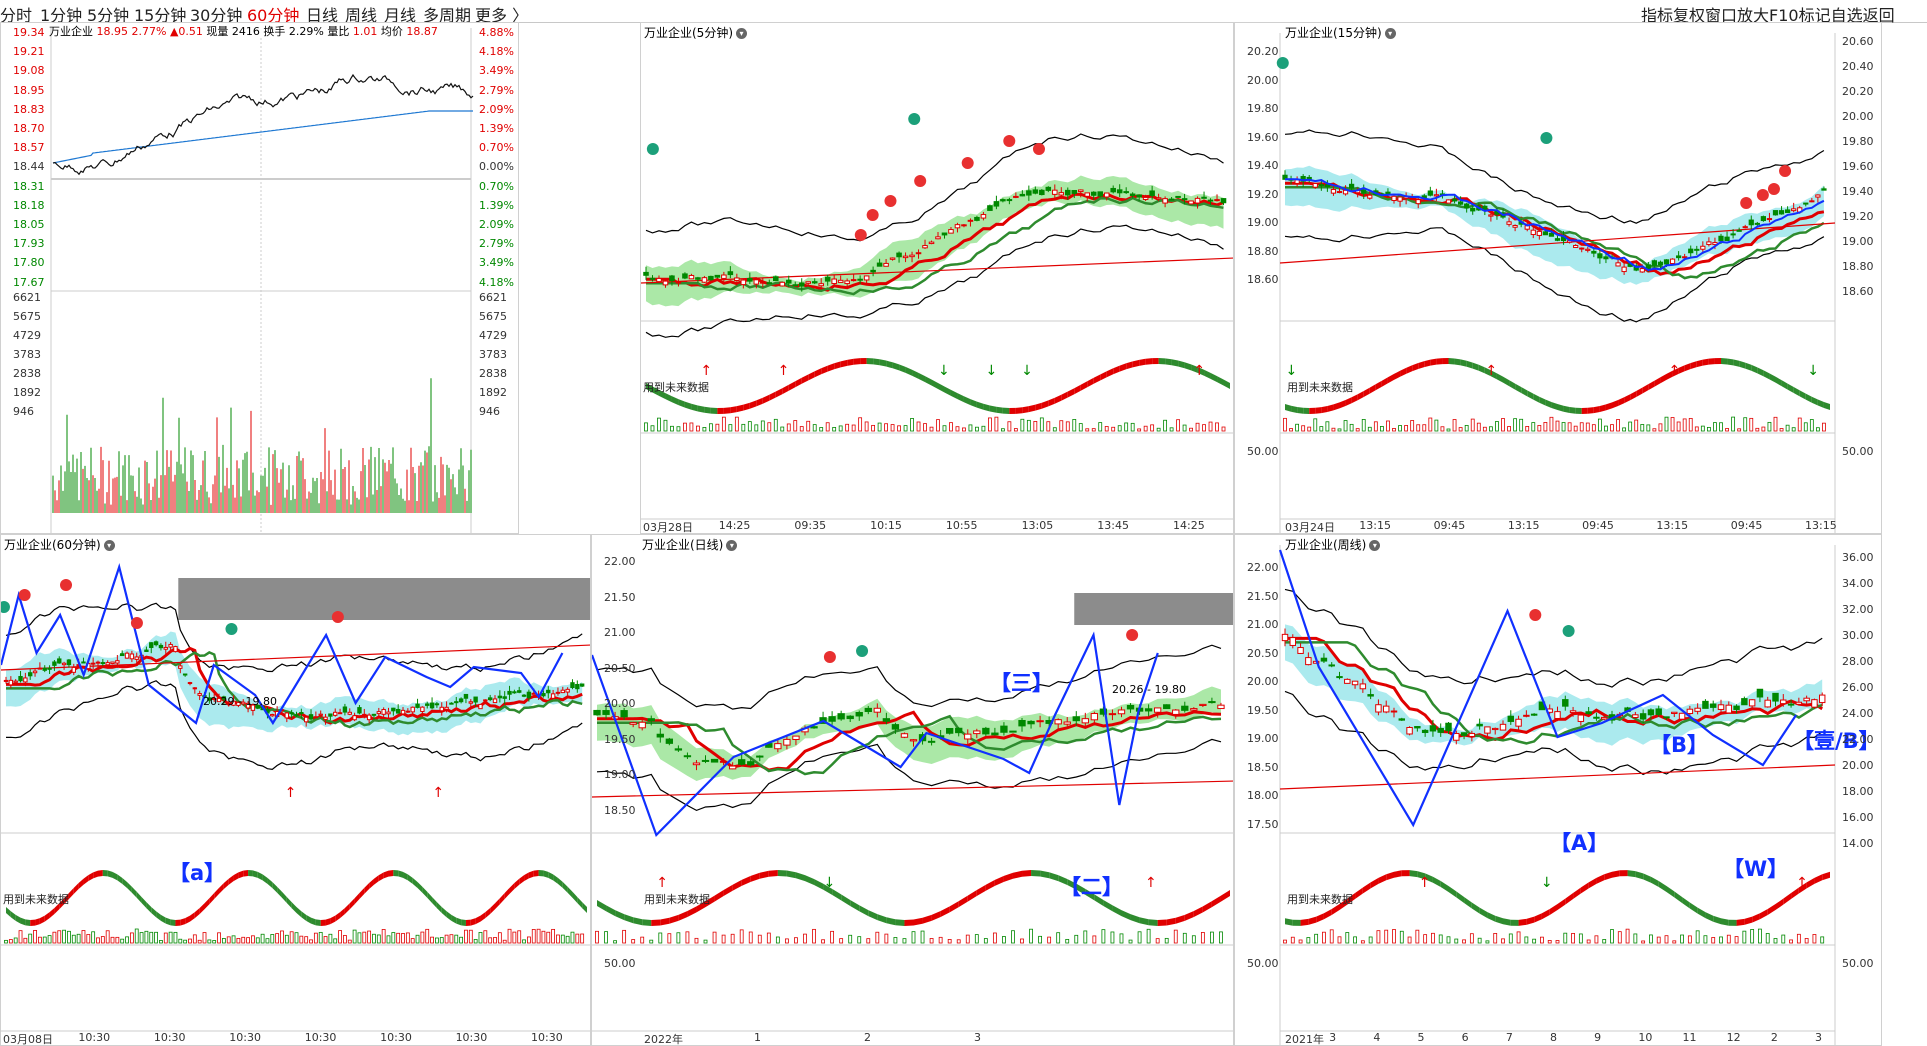 The height and width of the screenshot is (1046, 1927). Describe the element at coordinates (160, 15) in the screenshot. I see `period-tab-15min: 15分钟` at that location.